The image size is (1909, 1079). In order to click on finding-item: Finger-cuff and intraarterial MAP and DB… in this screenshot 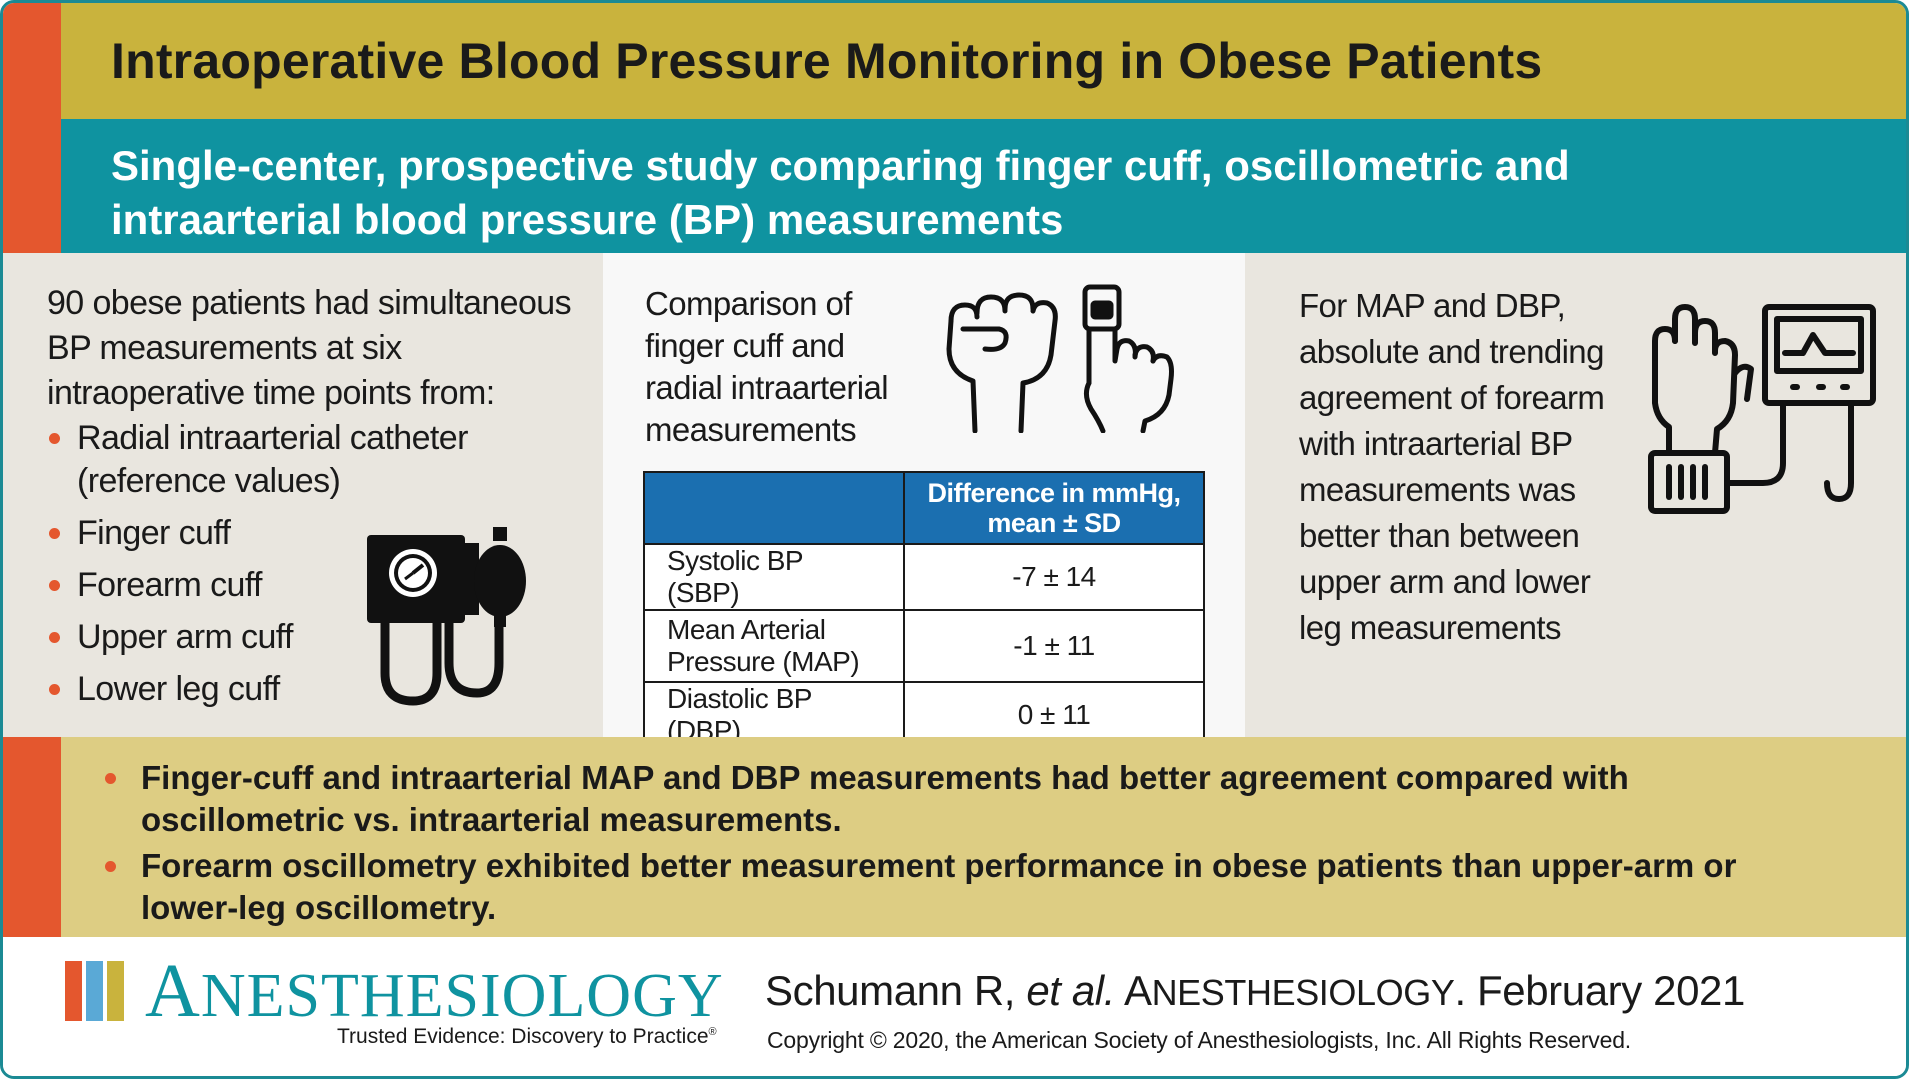, I will do `click(973, 799)`.